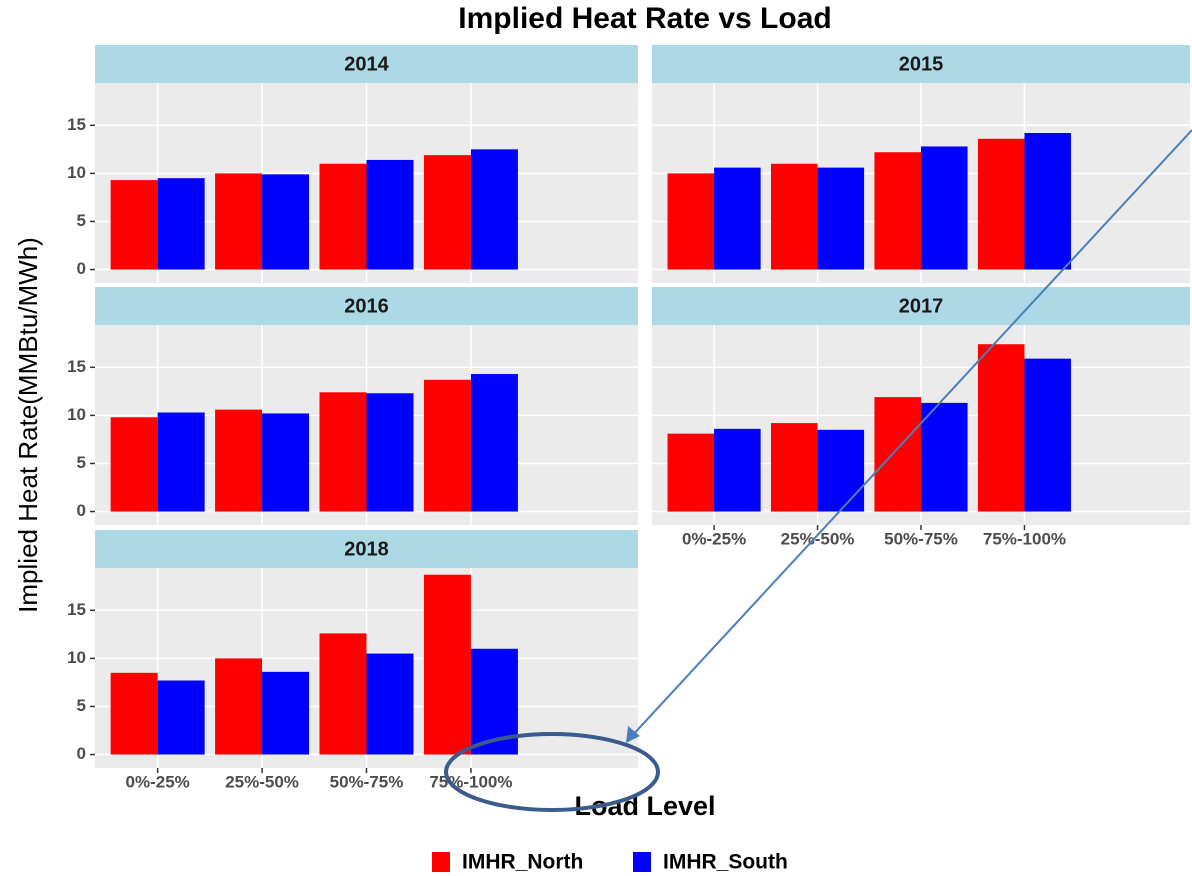  What do you see at coordinates (725, 862) in the screenshot?
I see `legend-label: IMHR_South` at bounding box center [725, 862].